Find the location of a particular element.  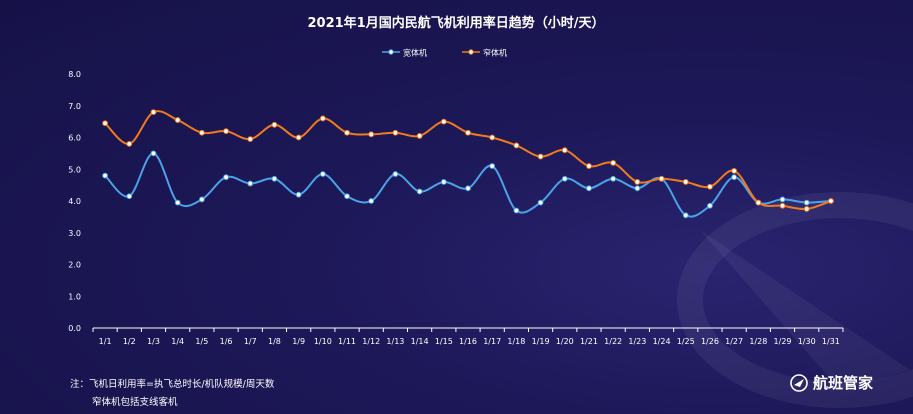

legend-item-narrow: 窄体机 is located at coordinates (484, 53).